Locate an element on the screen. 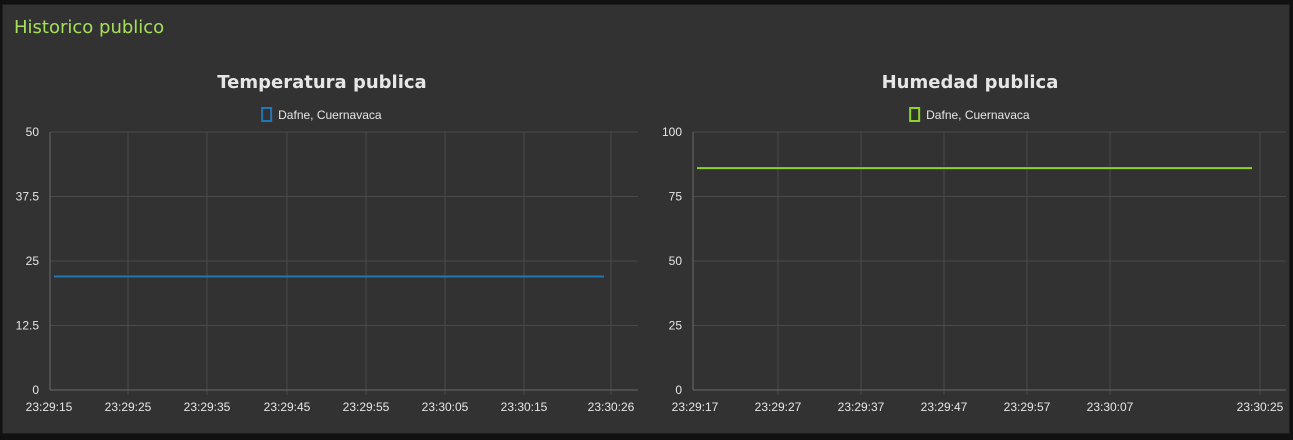 Image resolution: width=1293 pixels, height=440 pixels. x-tick-label: 23:30:25 is located at coordinates (1260, 407).